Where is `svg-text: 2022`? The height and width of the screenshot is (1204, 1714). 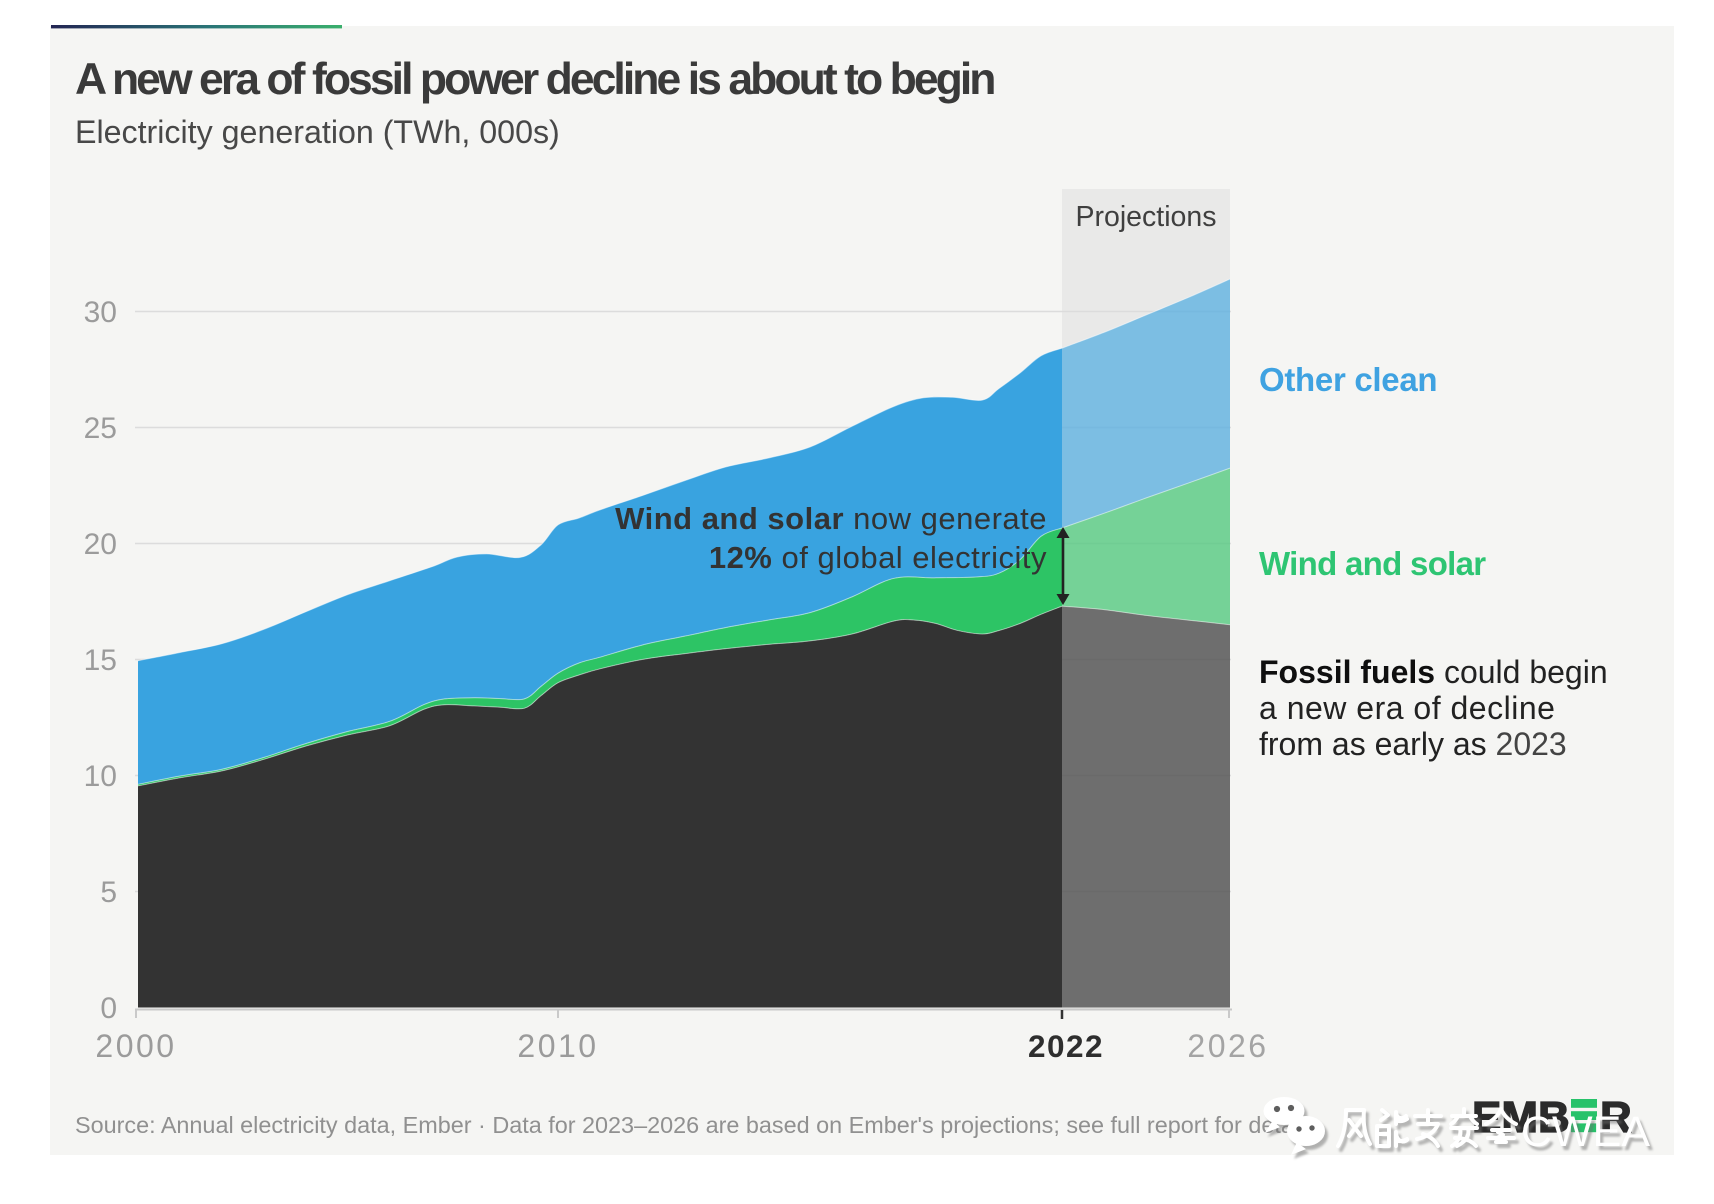
svg-text: 2022 is located at coordinates (1066, 1046).